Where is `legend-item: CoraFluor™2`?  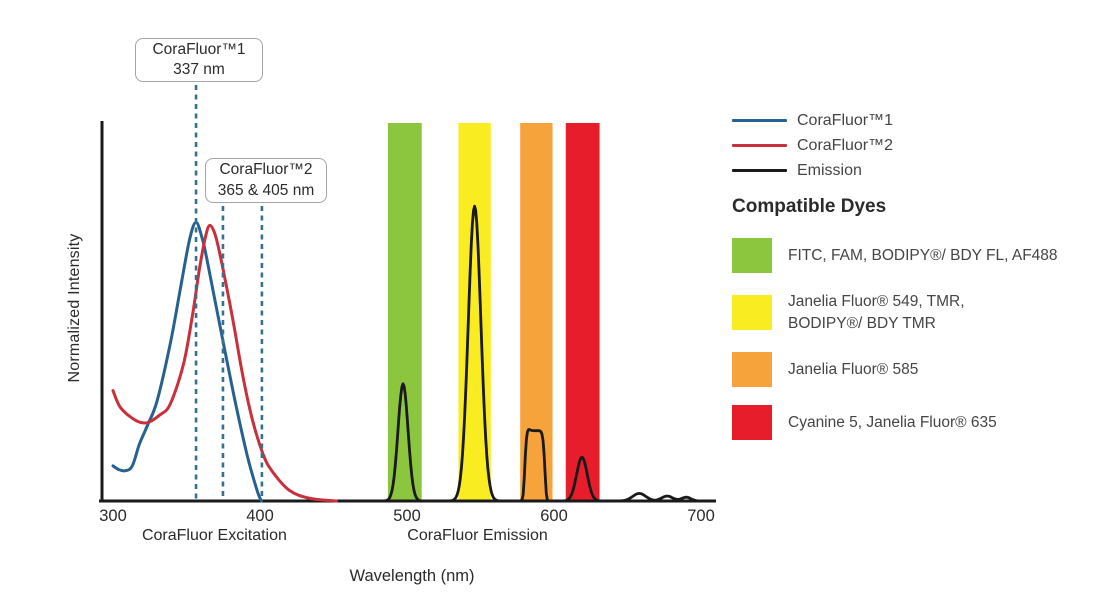 legend-item: CoraFluor™2 is located at coordinates (812, 145).